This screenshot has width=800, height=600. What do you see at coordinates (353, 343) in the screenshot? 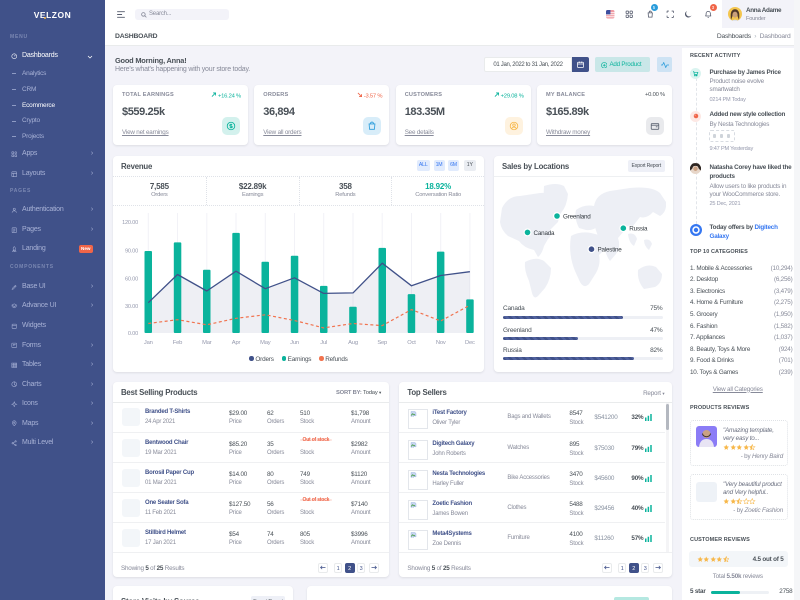
I see `svg-text: Aug` at bounding box center [353, 343].